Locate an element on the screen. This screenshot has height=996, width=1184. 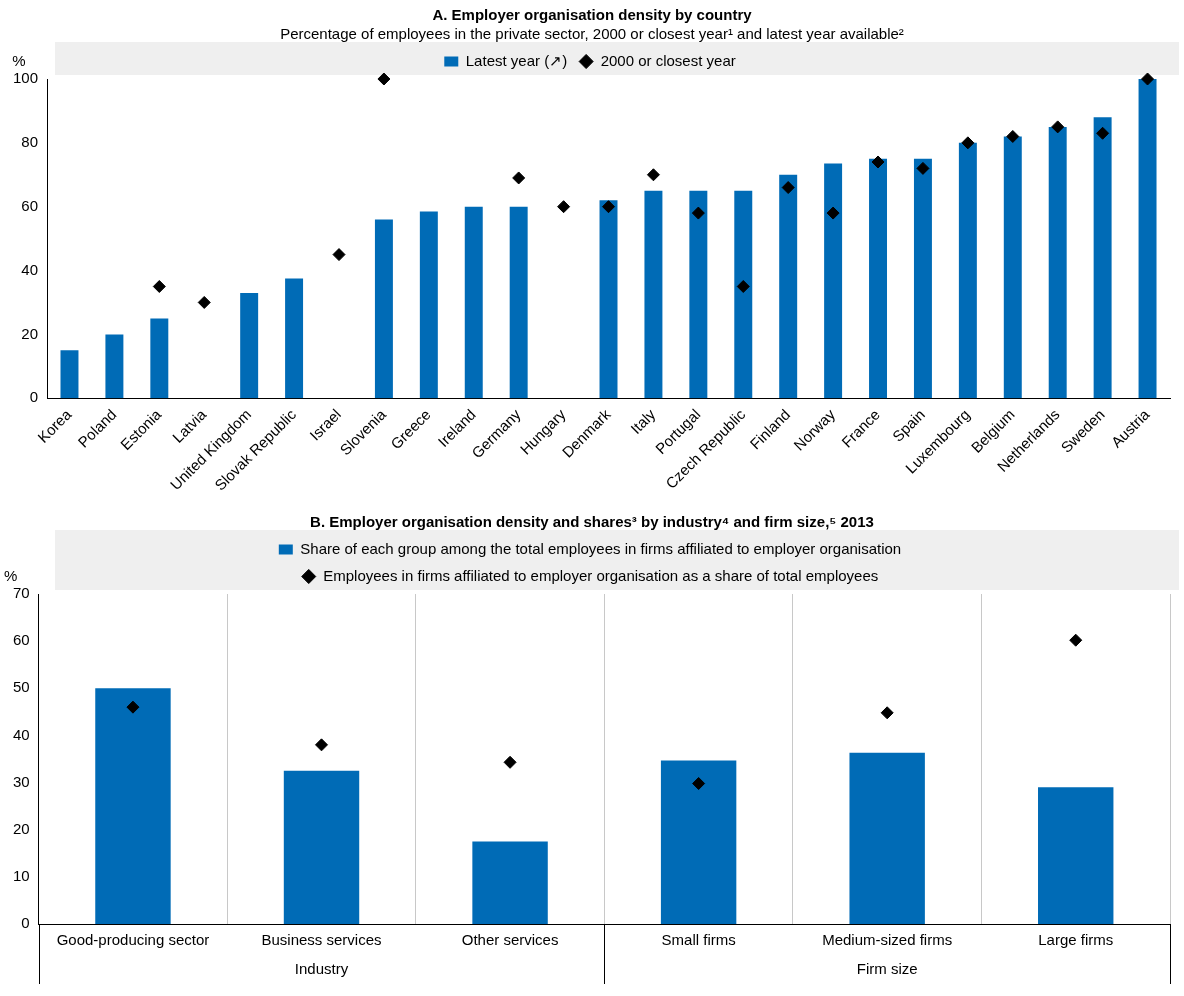
x-tick-label: Large firms is located at coordinates (1076, 940).